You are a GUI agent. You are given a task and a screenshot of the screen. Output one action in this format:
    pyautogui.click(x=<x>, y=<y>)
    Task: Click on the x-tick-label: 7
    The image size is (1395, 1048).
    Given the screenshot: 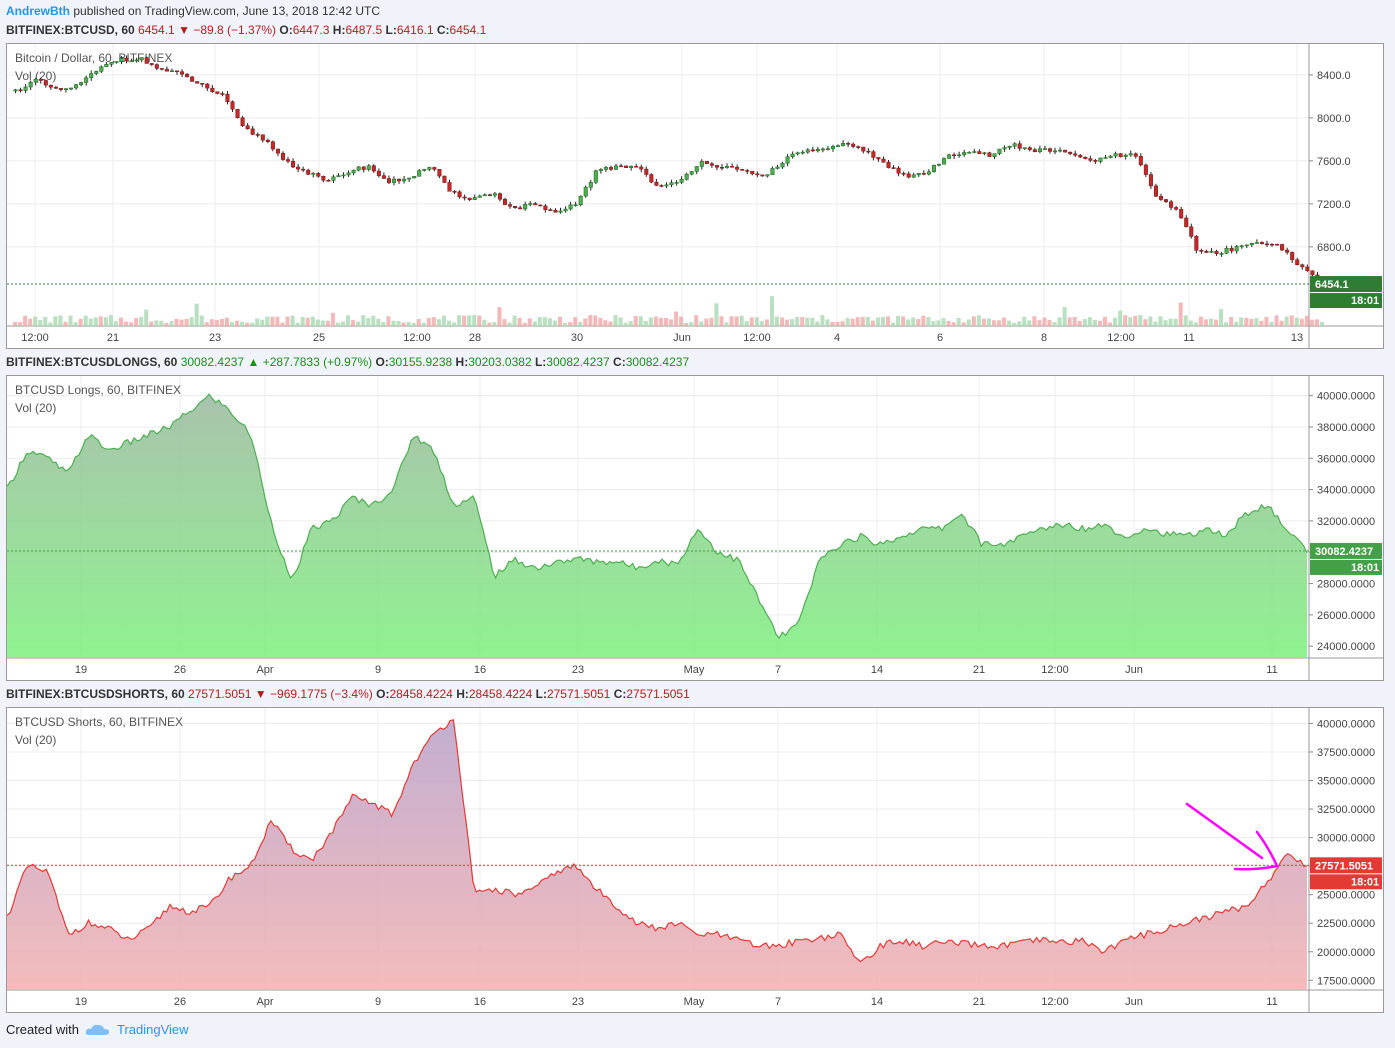 What is the action you would take?
    pyautogui.click(x=778, y=670)
    